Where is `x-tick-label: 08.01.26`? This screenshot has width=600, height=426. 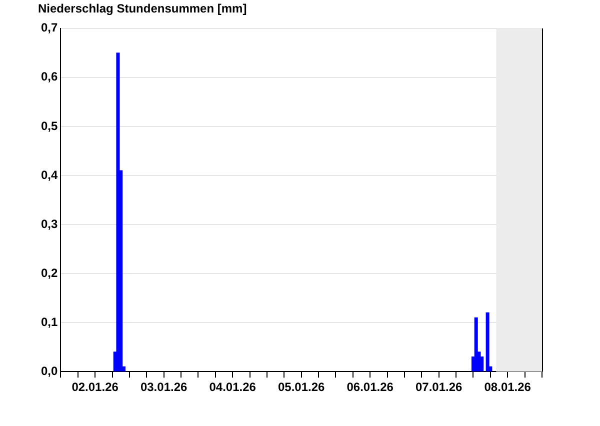
x-tick-label: 08.01.26 is located at coordinates (508, 387).